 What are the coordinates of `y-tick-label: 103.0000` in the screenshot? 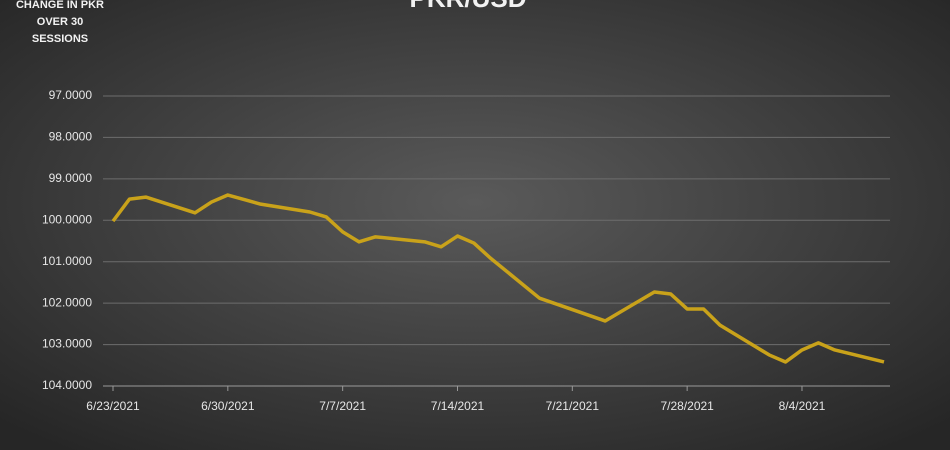 It's located at (67, 344).